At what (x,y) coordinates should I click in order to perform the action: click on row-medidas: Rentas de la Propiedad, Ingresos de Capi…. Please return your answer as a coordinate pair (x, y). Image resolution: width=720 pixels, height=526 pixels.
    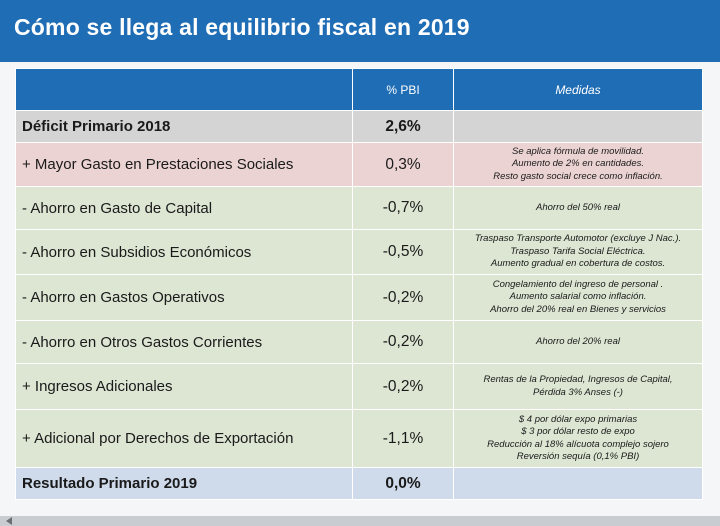
    Looking at the image, I should click on (578, 386).